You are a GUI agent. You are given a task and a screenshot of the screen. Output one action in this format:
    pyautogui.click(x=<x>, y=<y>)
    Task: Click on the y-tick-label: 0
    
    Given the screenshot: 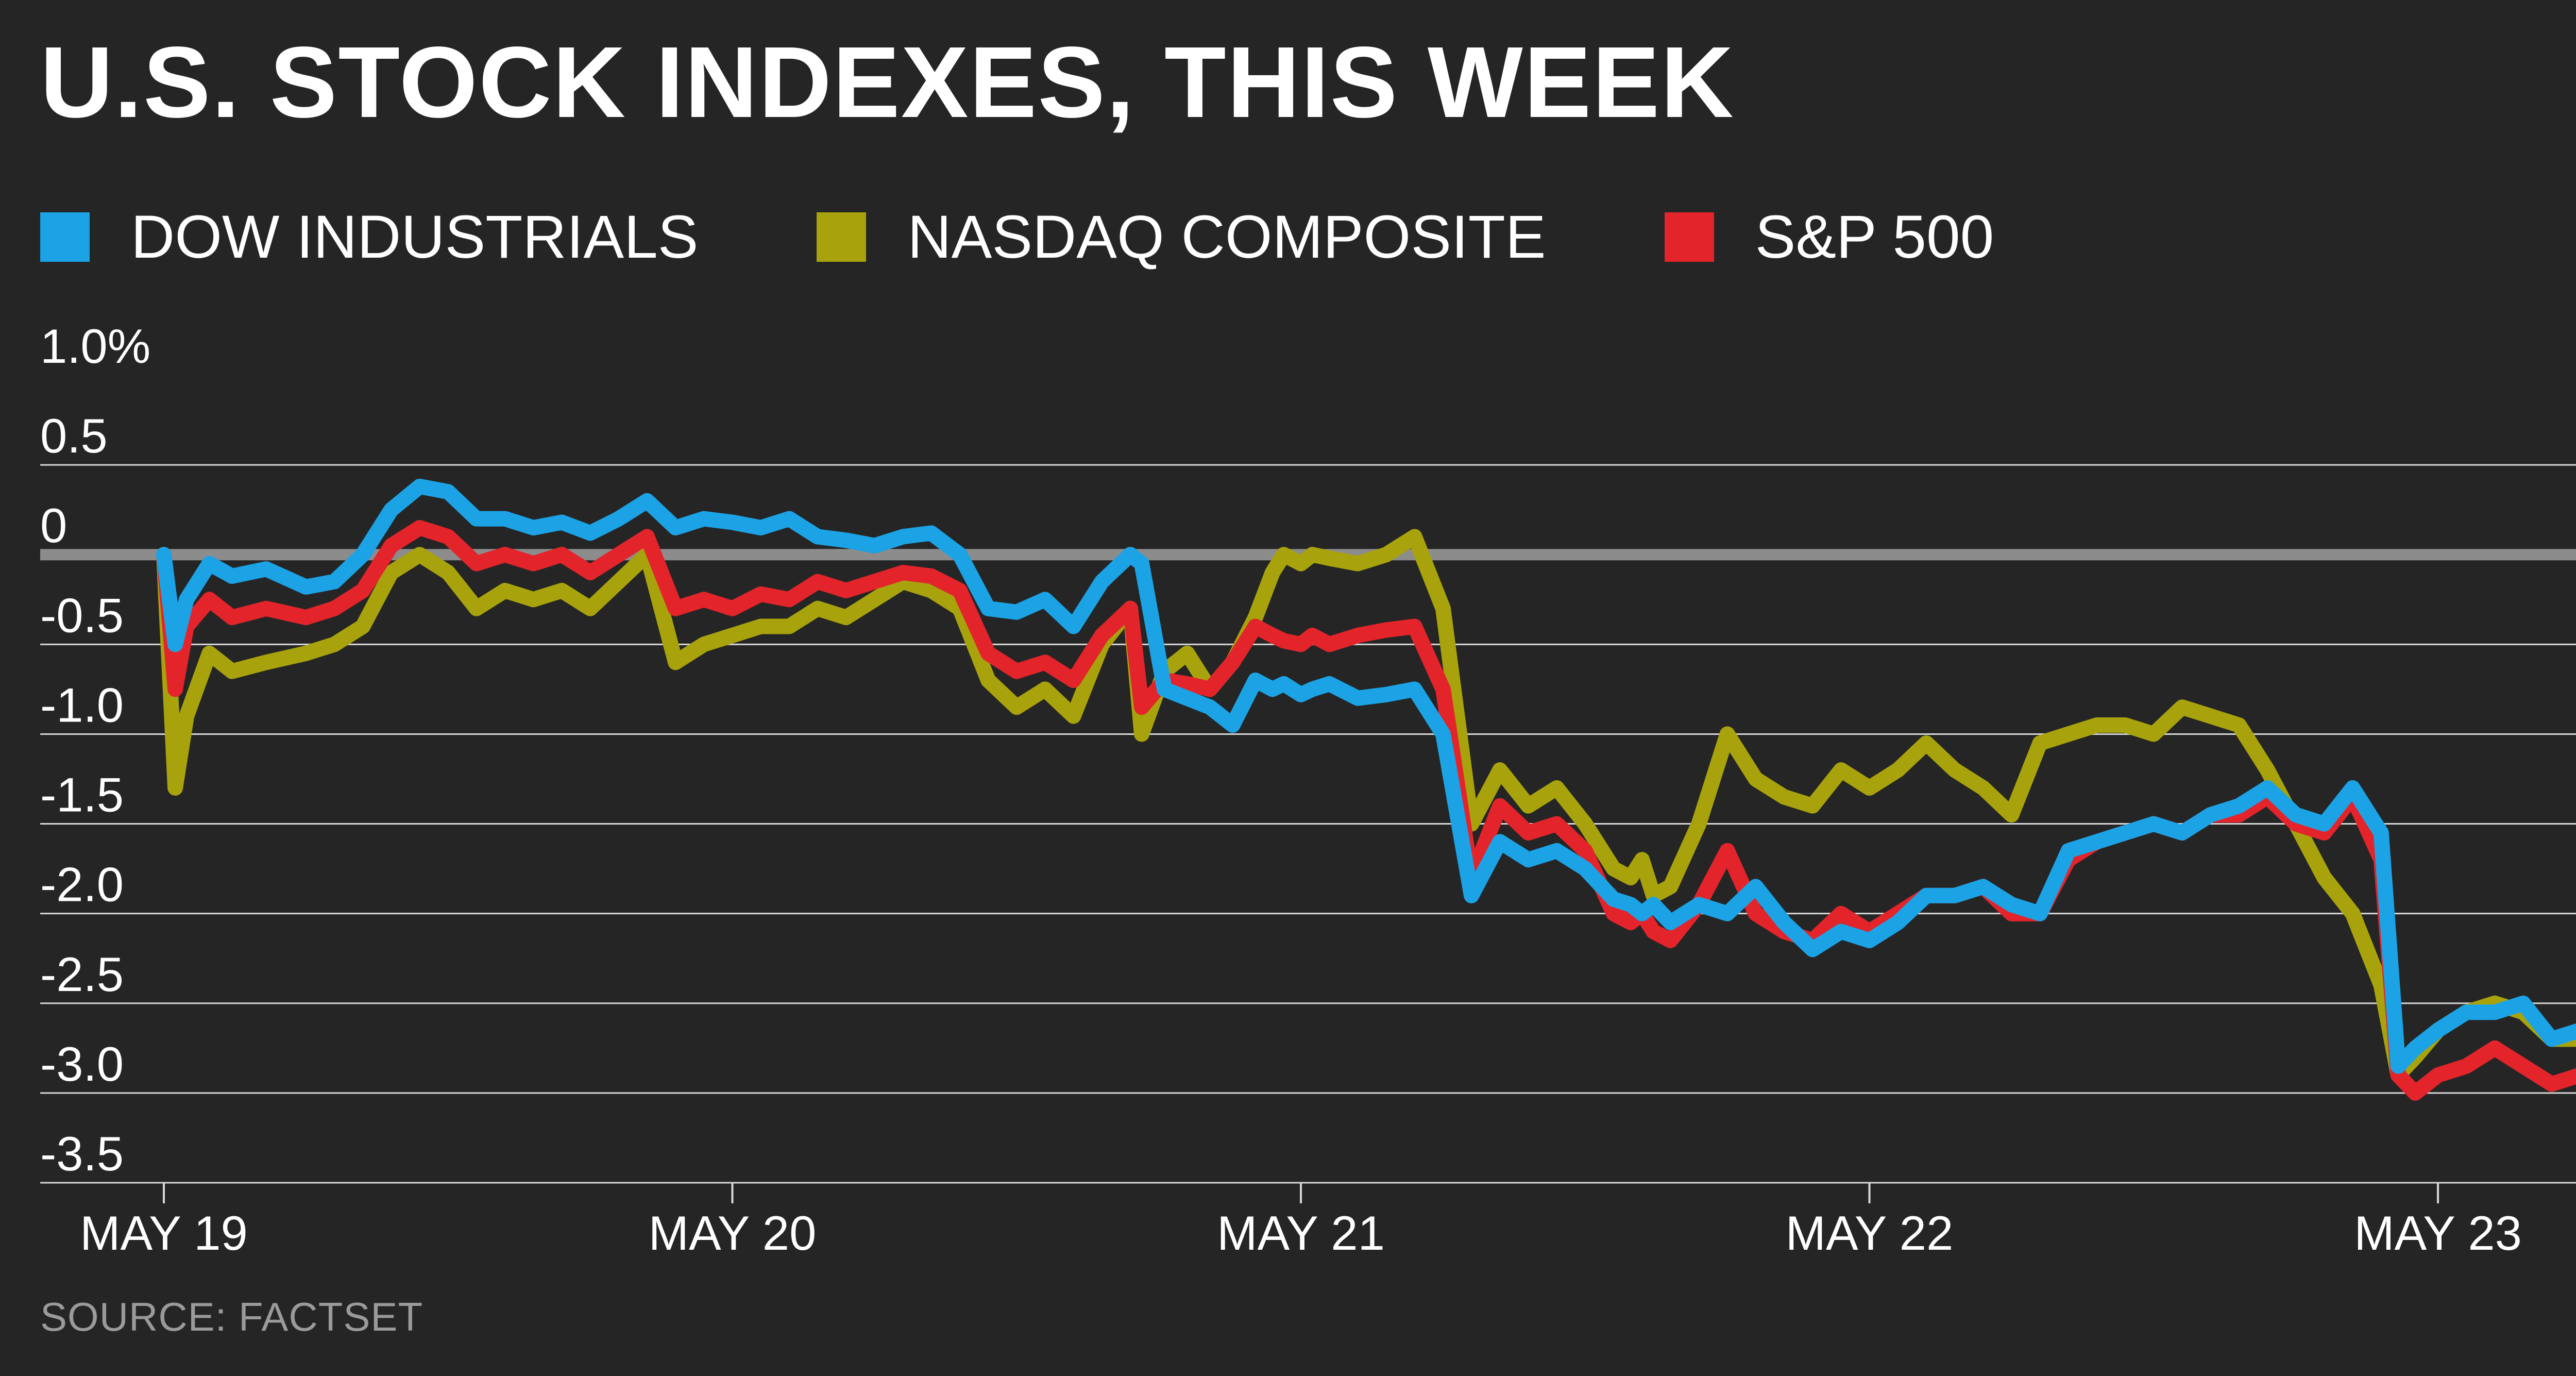 What is the action you would take?
    pyautogui.click(x=53, y=525)
    